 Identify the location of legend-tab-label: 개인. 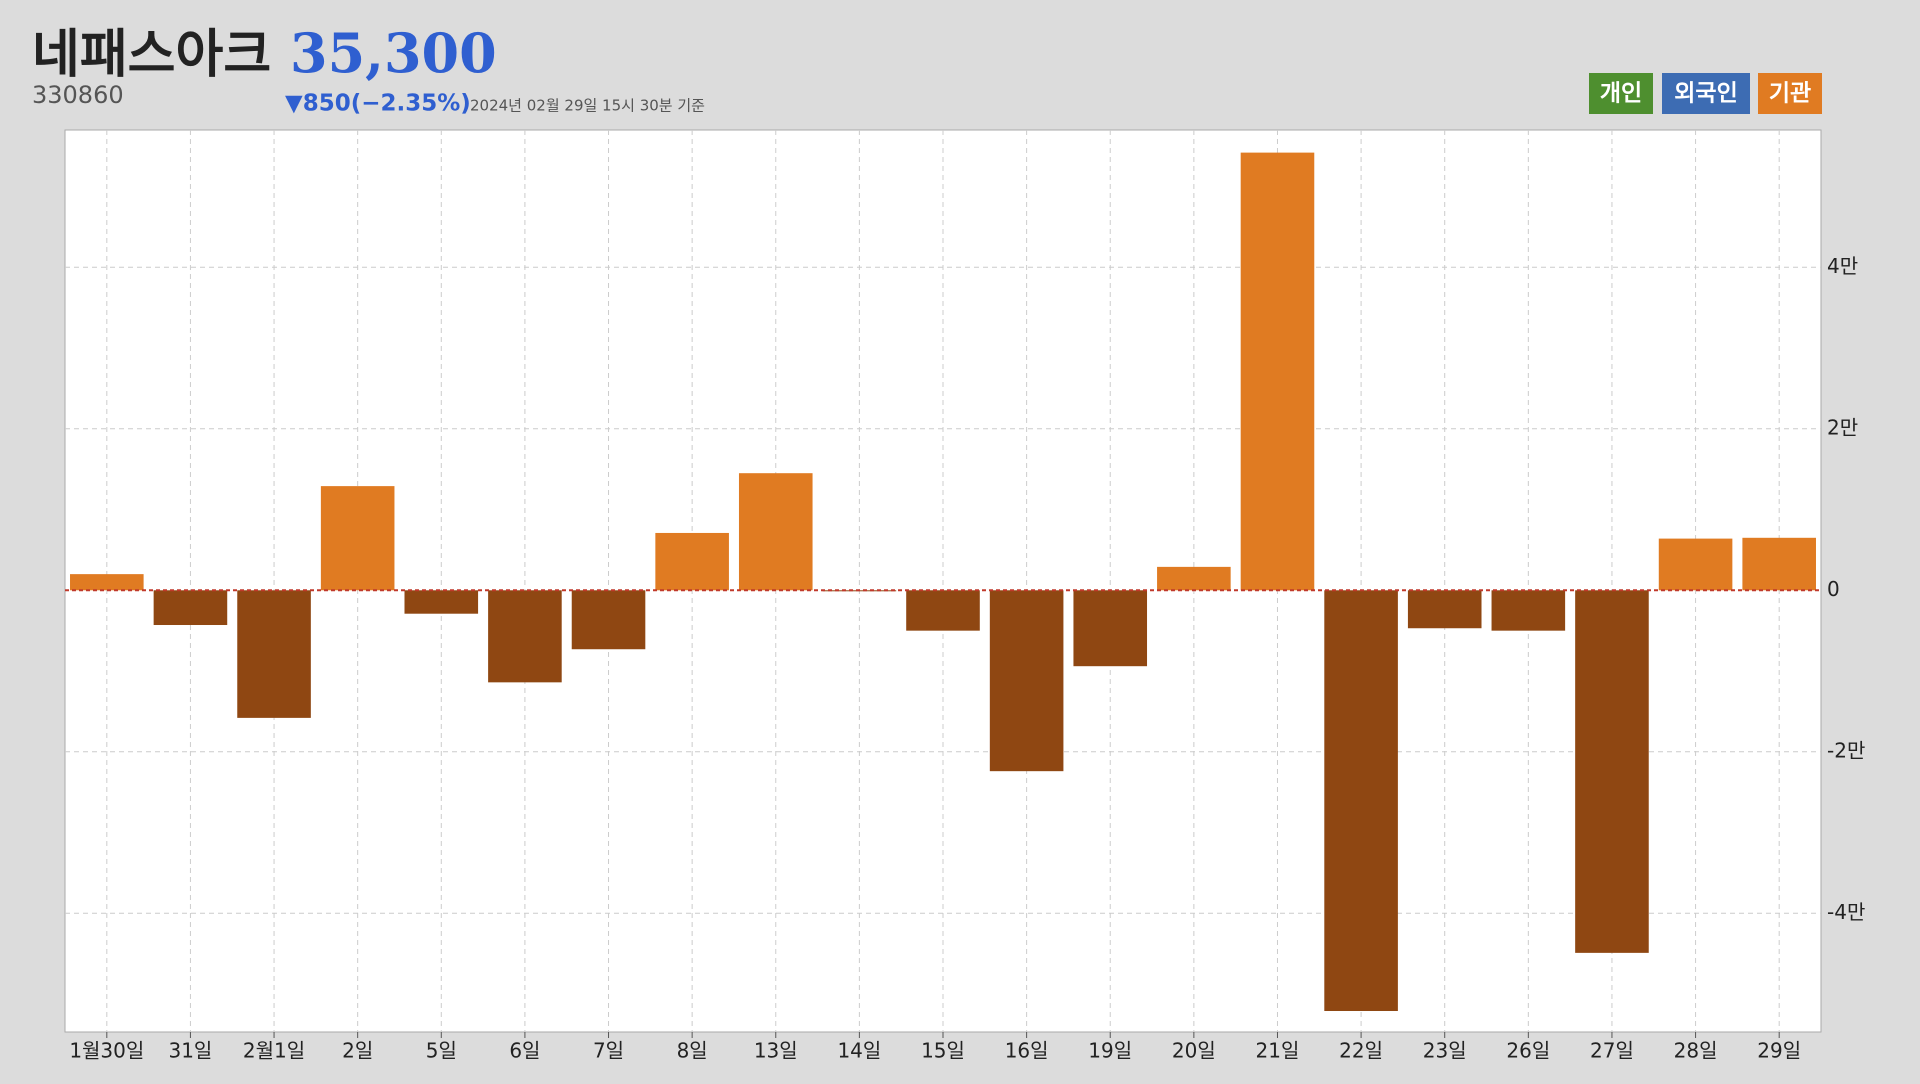
(1621, 94).